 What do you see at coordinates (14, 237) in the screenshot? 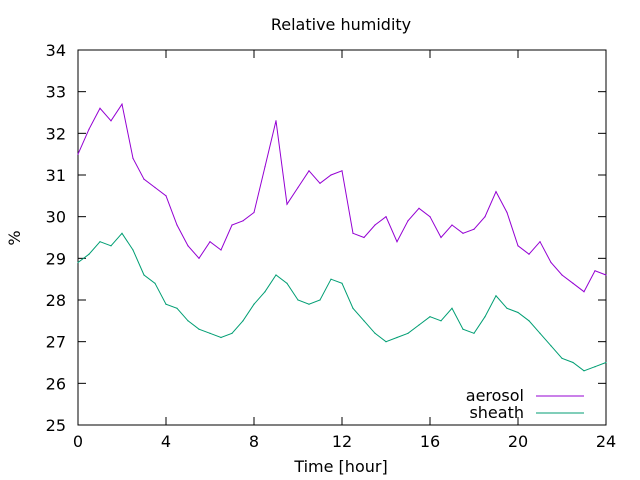
I see `y-axis-label: %` at bounding box center [14, 237].